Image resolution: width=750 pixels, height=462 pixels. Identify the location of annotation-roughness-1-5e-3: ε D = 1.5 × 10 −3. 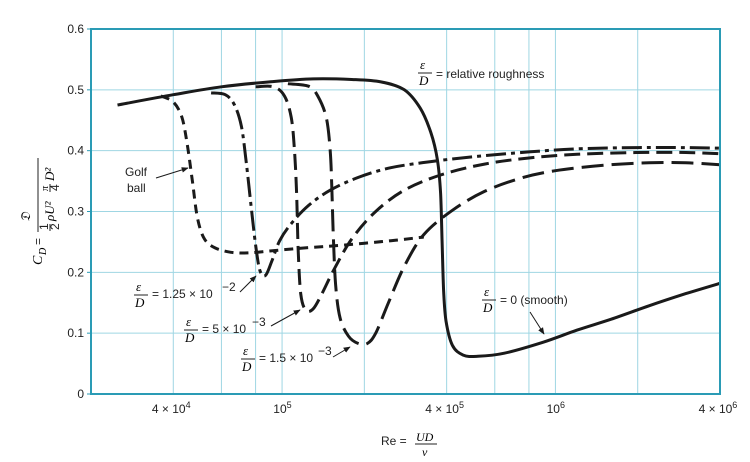
(296, 358).